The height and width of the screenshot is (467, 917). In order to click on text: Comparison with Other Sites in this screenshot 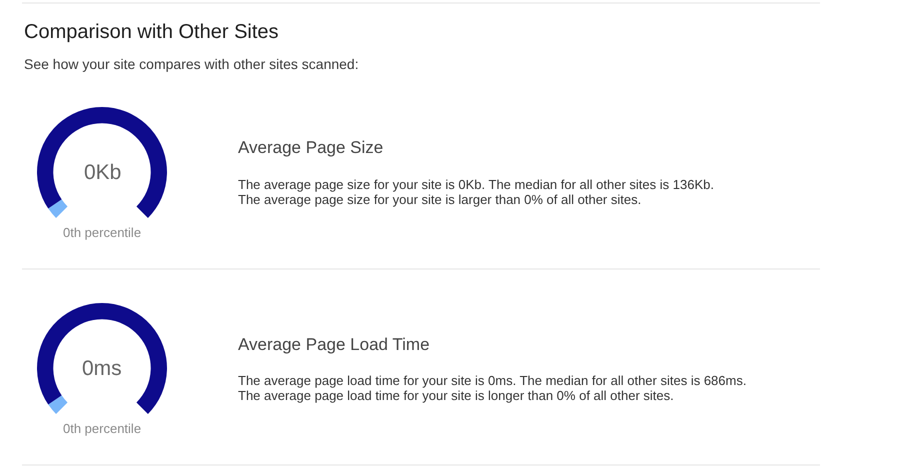, I will do `click(151, 32)`.